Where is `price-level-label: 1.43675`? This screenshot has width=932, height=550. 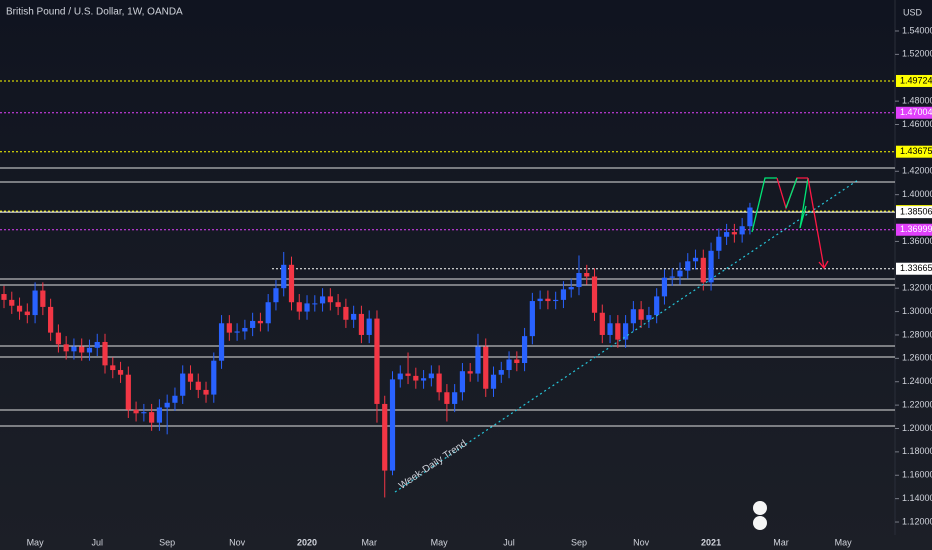 price-level-label: 1.43675 is located at coordinates (916, 151).